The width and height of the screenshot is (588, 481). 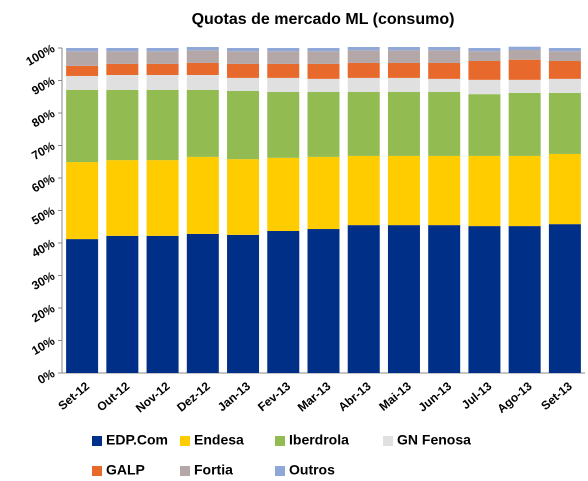 What do you see at coordinates (213, 470) in the screenshot?
I see `legend-label: Fortia` at bounding box center [213, 470].